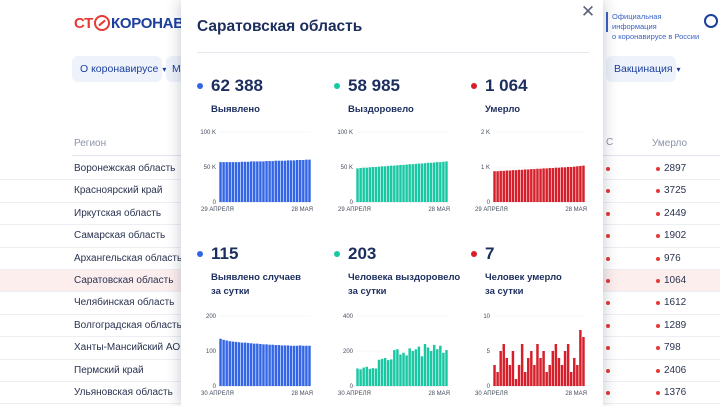 Image resolution: width=720 pixels, height=406 pixels. Describe the element at coordinates (643, 69) in the screenshot. I see `nav-vaccination-dropdown: Вакцинация ▾` at that location.